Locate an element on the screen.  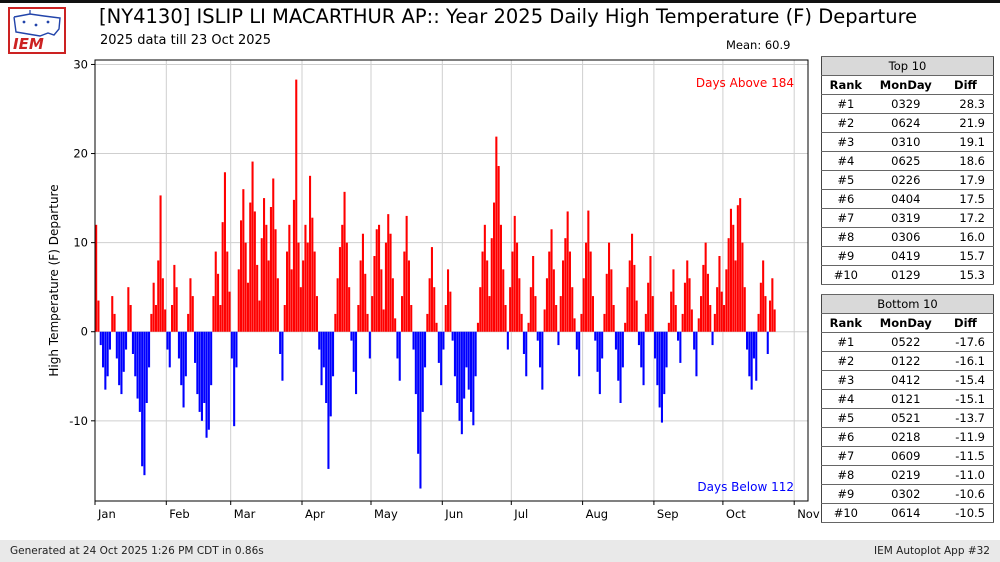
svg-text: Oct is located at coordinates (736, 514).